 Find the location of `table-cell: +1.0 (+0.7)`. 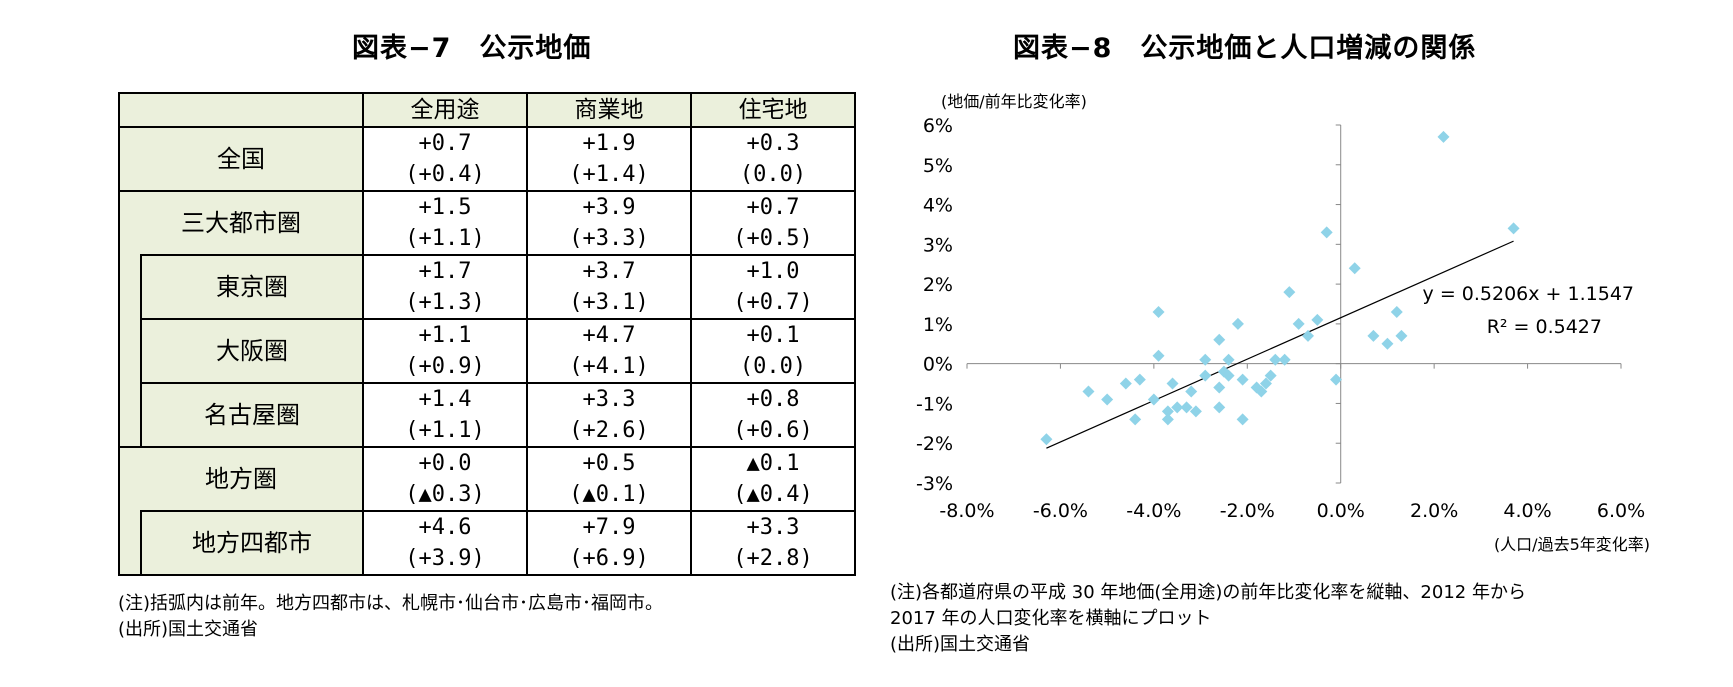

table-cell: +1.0 (+0.7) is located at coordinates (773, 287).